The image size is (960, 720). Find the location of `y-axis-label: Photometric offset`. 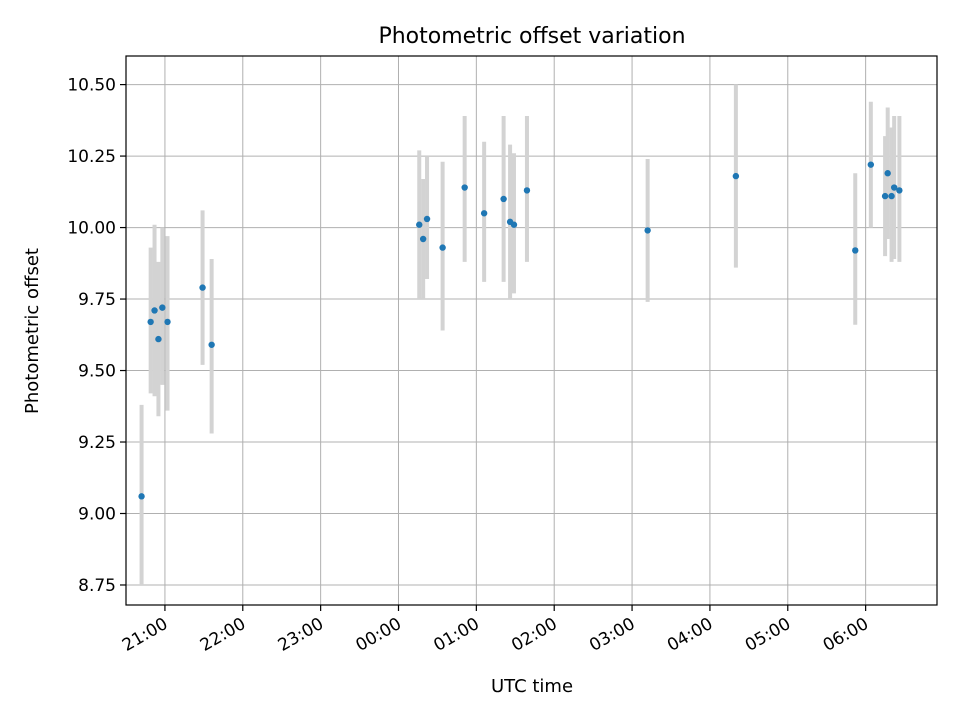

y-axis-label: Photometric offset is located at coordinates (32, 331).